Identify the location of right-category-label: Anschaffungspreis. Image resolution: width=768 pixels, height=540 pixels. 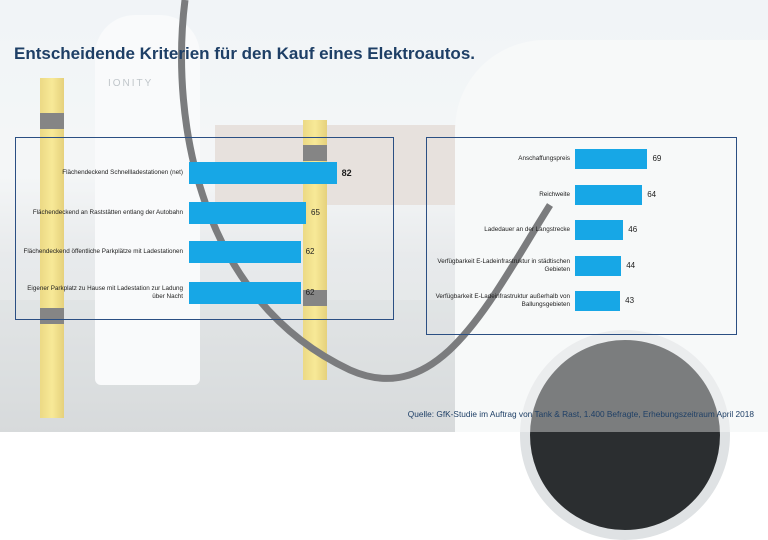
(544, 159).